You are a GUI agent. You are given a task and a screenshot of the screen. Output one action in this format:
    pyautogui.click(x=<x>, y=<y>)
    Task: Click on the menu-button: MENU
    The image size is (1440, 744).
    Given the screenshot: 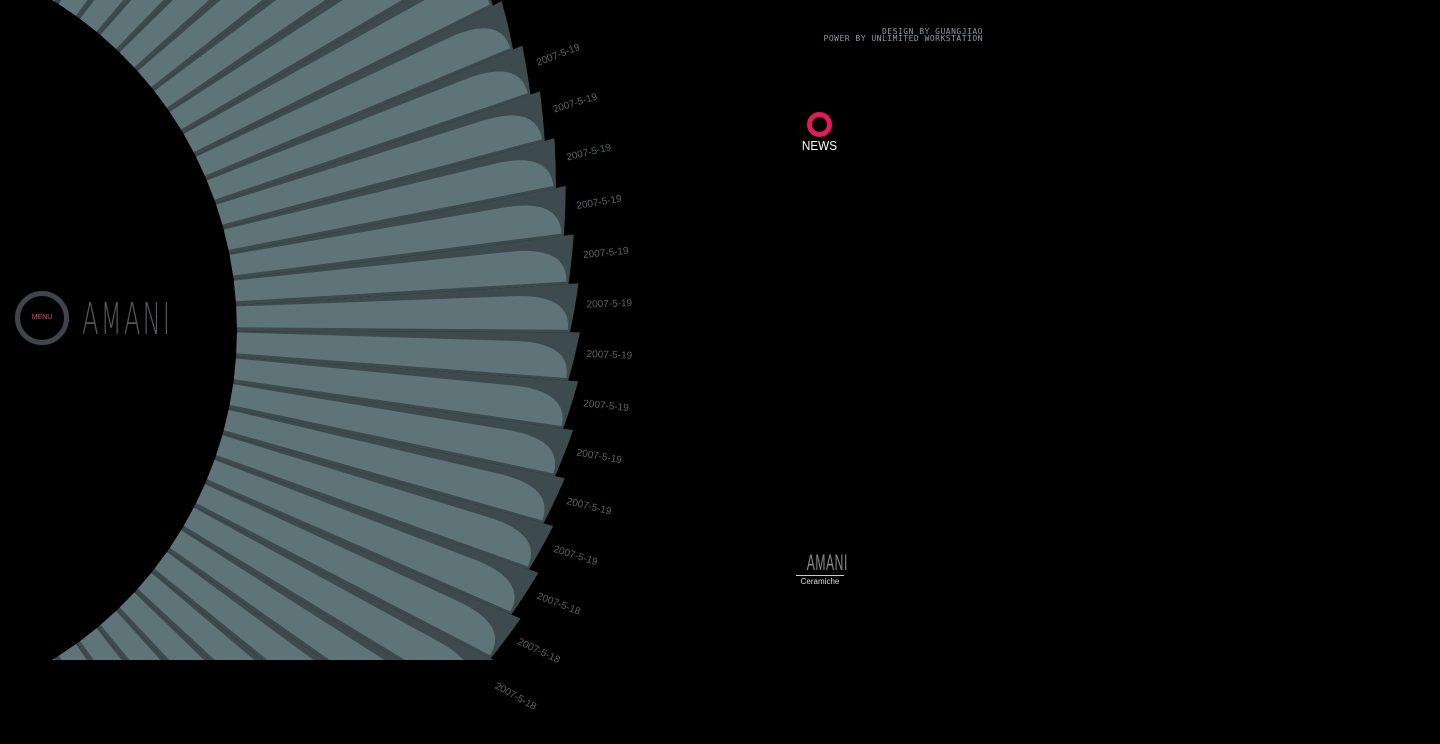 What is the action you would take?
    pyautogui.click(x=42, y=318)
    